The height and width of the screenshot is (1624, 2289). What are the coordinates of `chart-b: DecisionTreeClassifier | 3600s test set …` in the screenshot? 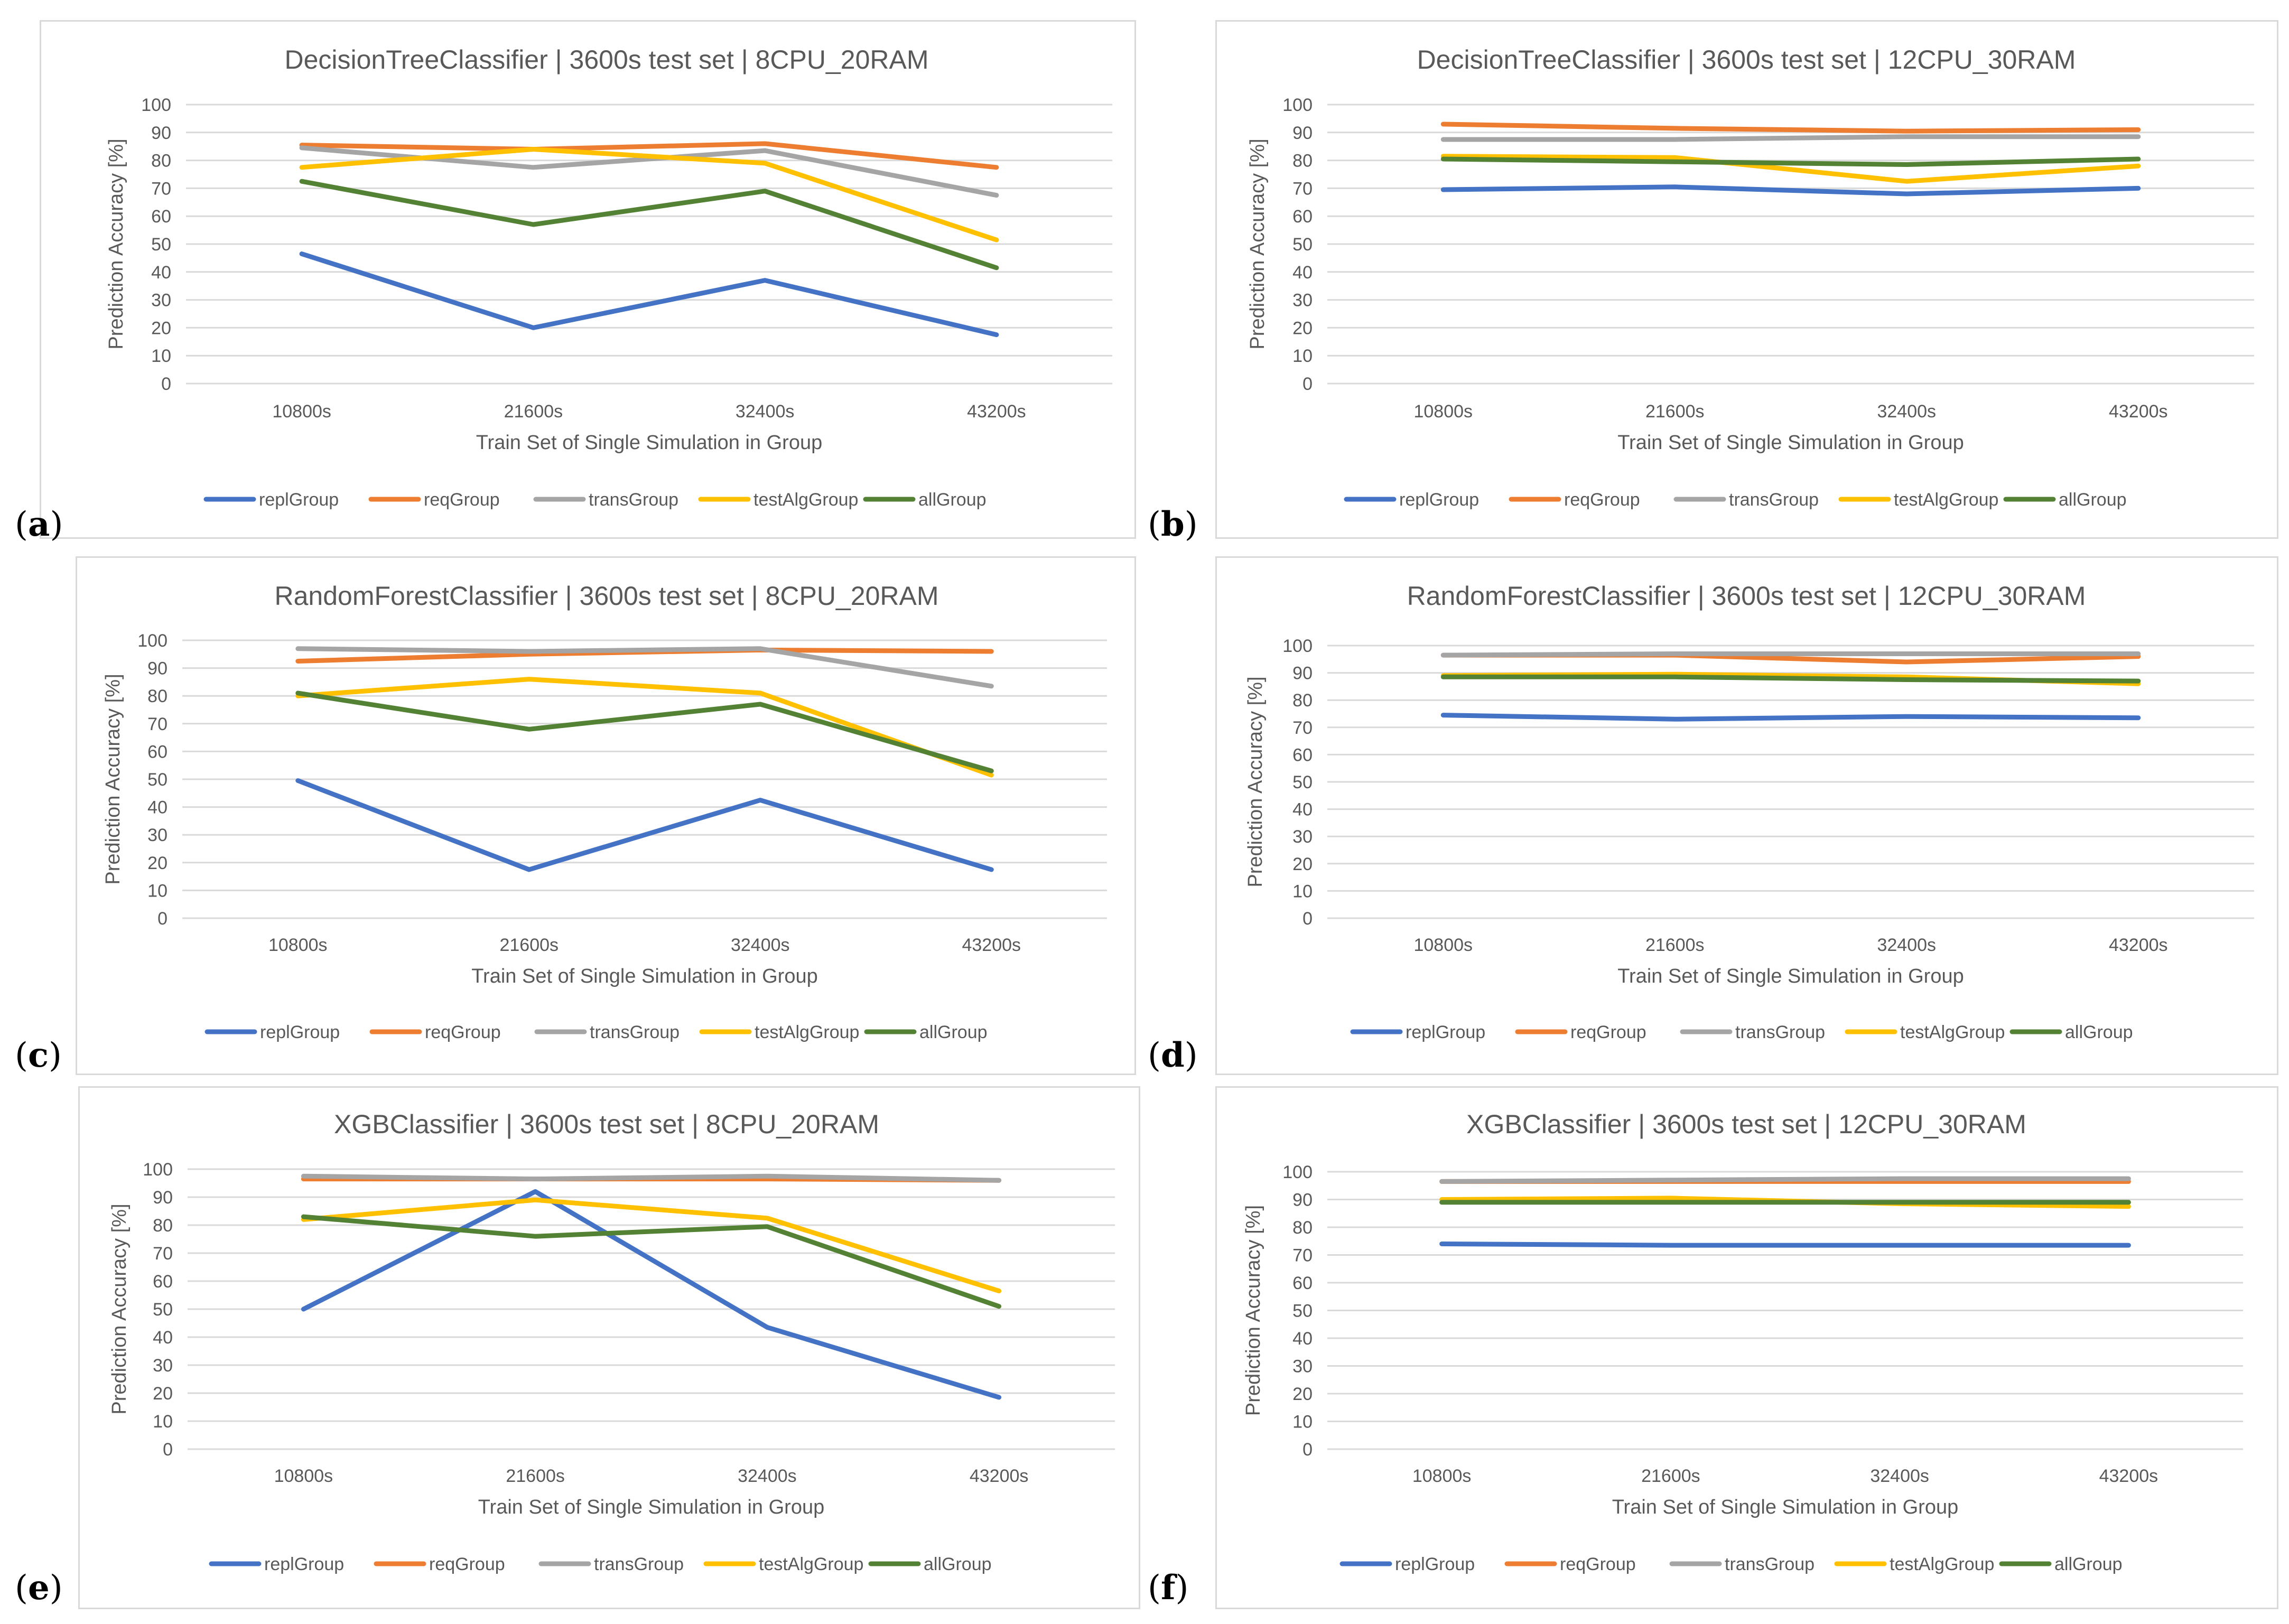 It's located at (1750, 277).